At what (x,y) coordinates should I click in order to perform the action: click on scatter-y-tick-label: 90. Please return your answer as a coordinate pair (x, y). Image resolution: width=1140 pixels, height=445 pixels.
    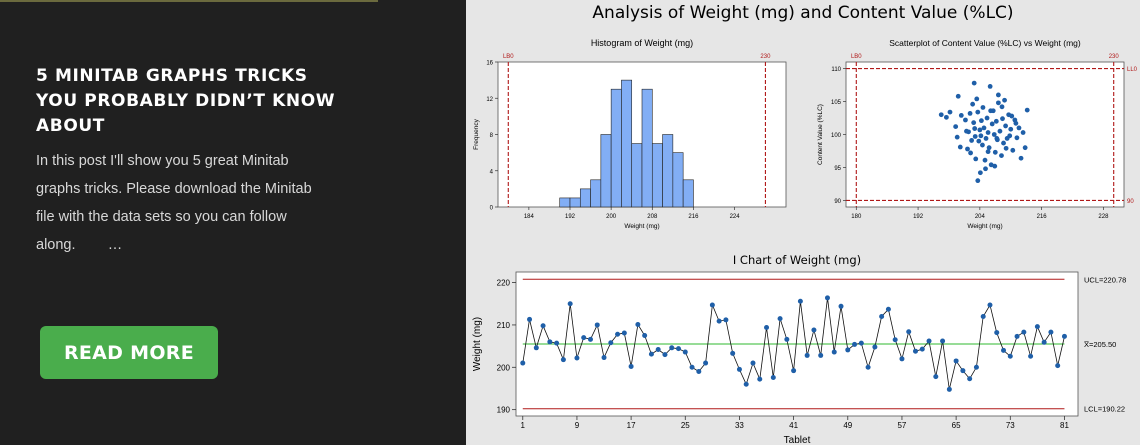
    Looking at the image, I should click on (837, 202).